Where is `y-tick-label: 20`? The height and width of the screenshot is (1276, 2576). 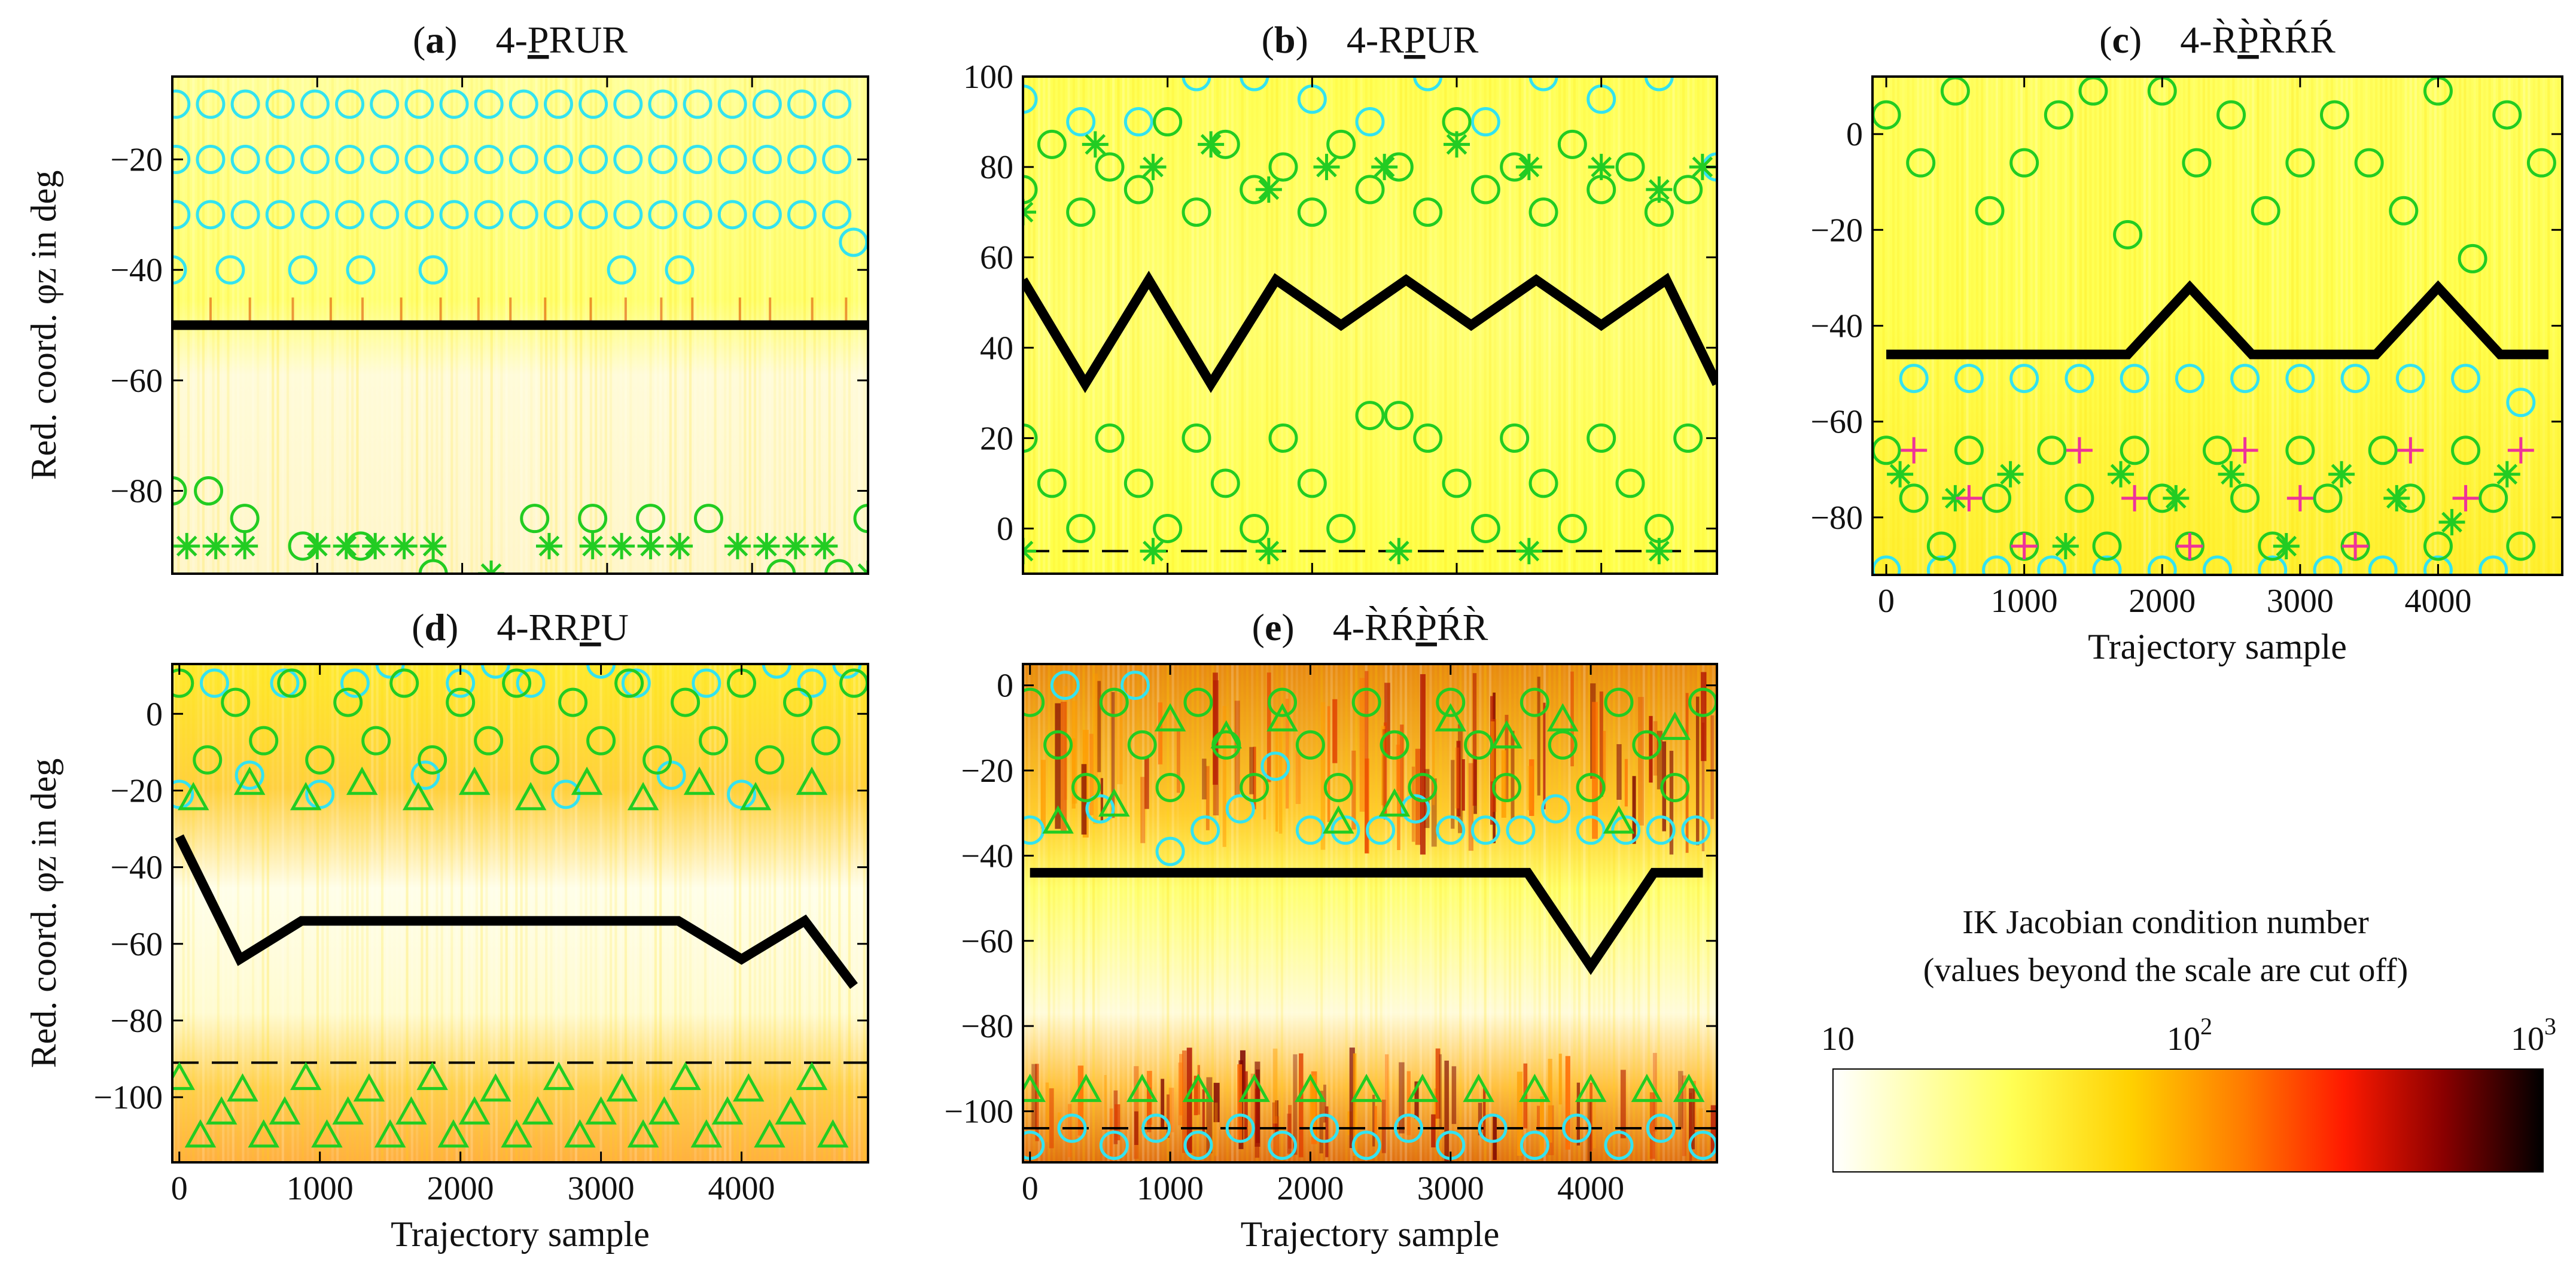
y-tick-label: 20 is located at coordinates (996, 438).